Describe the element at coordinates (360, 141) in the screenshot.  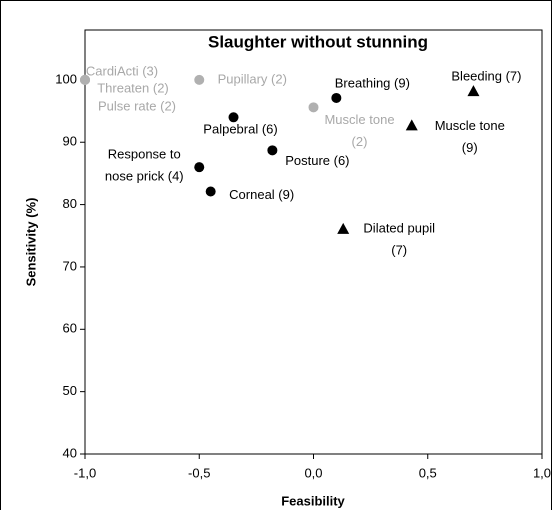
I see `point-label: (2)` at that location.